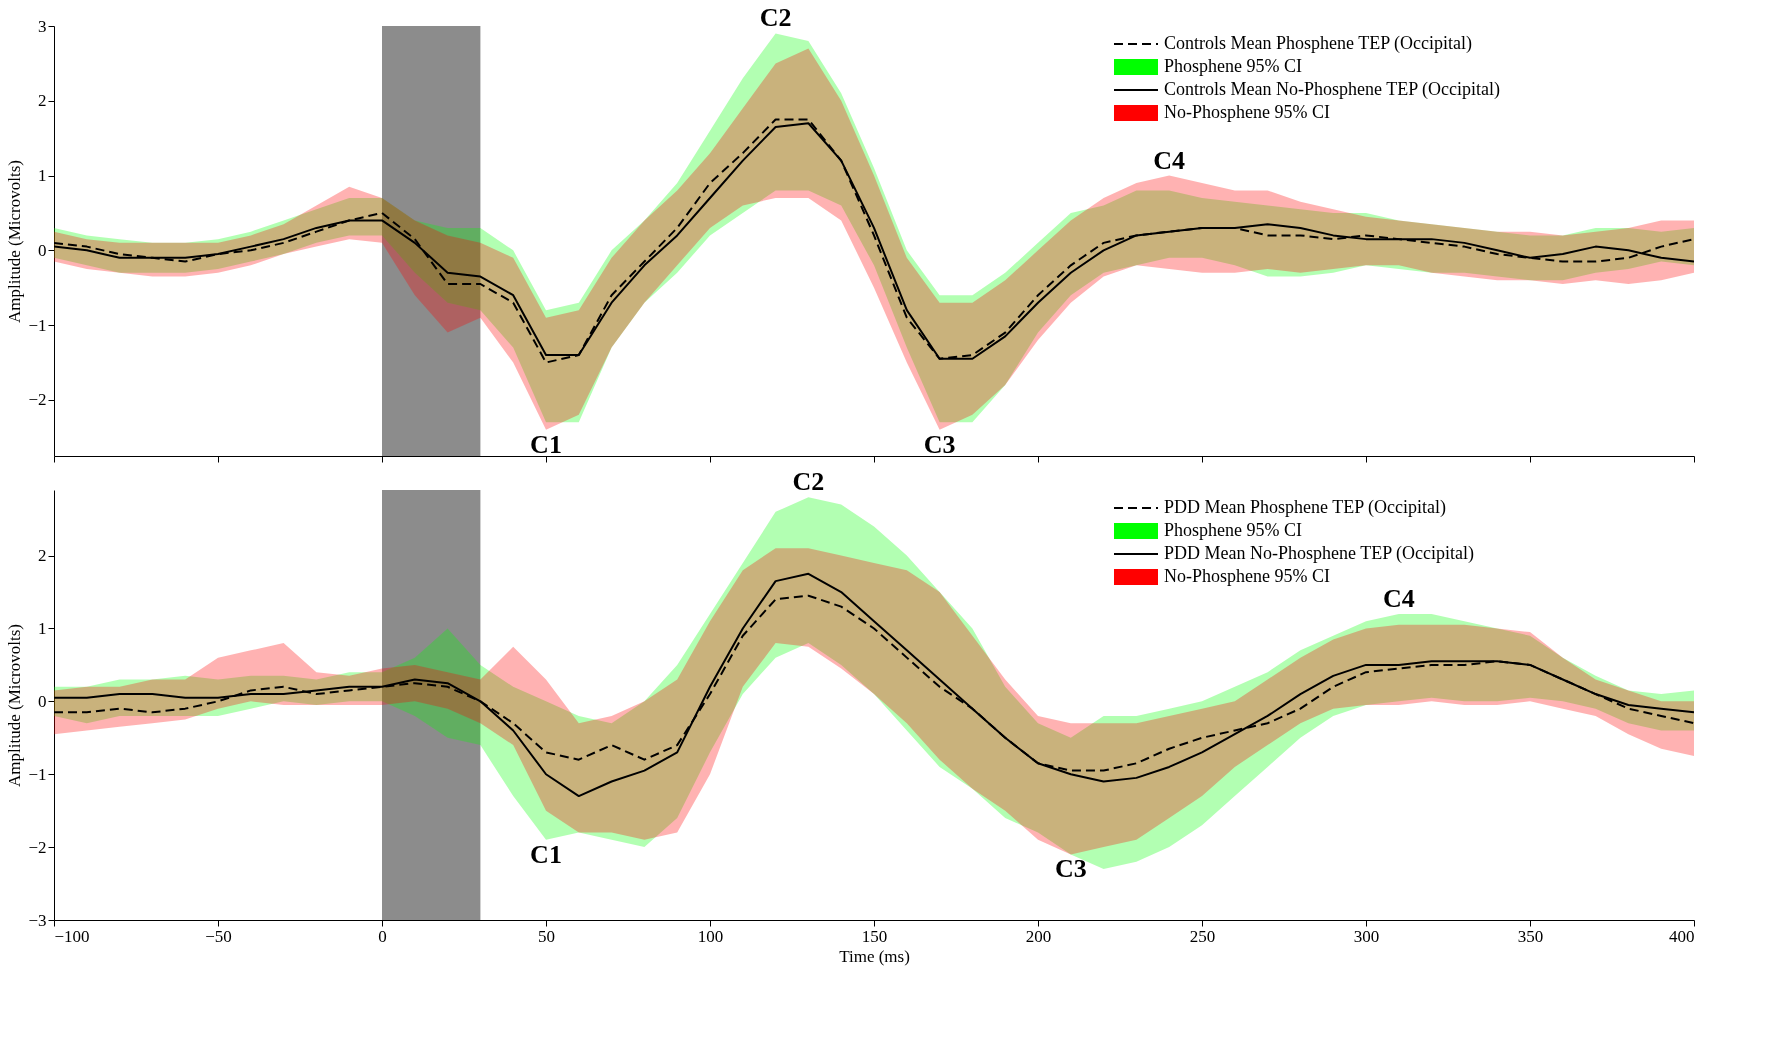 Image resolution: width=1787 pixels, height=1041 pixels. I want to click on legend-label: Controls Mean No-Phosphene TEP (Occipital), so click(1332, 89).